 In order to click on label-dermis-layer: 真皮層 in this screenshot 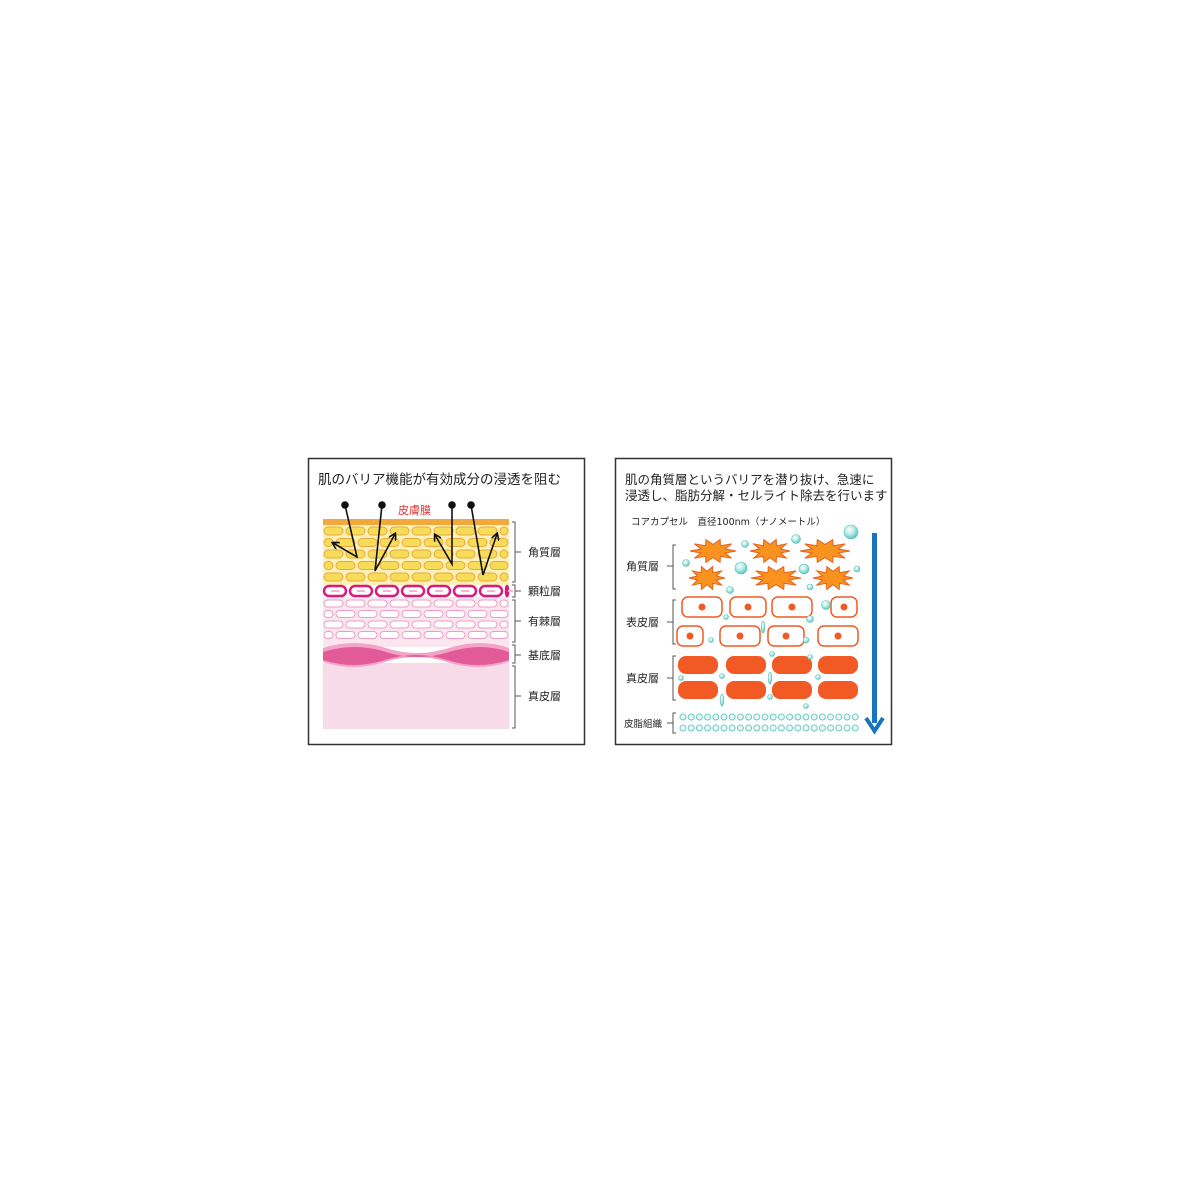, I will do `click(544, 696)`.